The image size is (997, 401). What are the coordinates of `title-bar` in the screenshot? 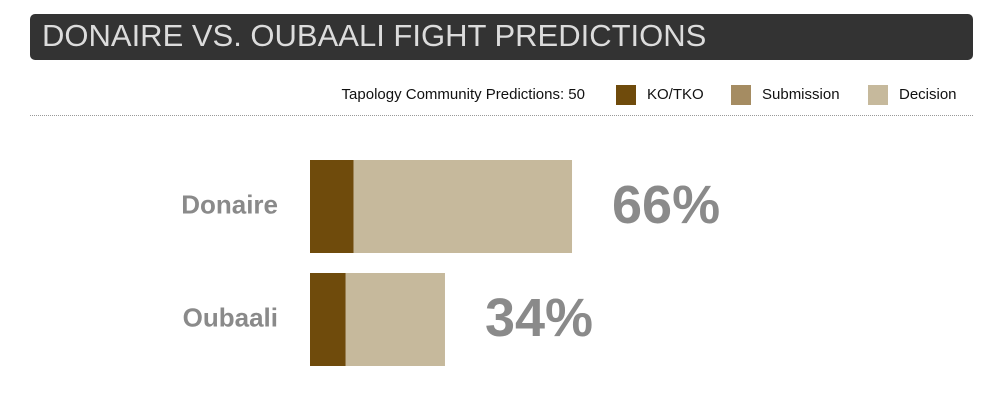 It's located at (501, 37).